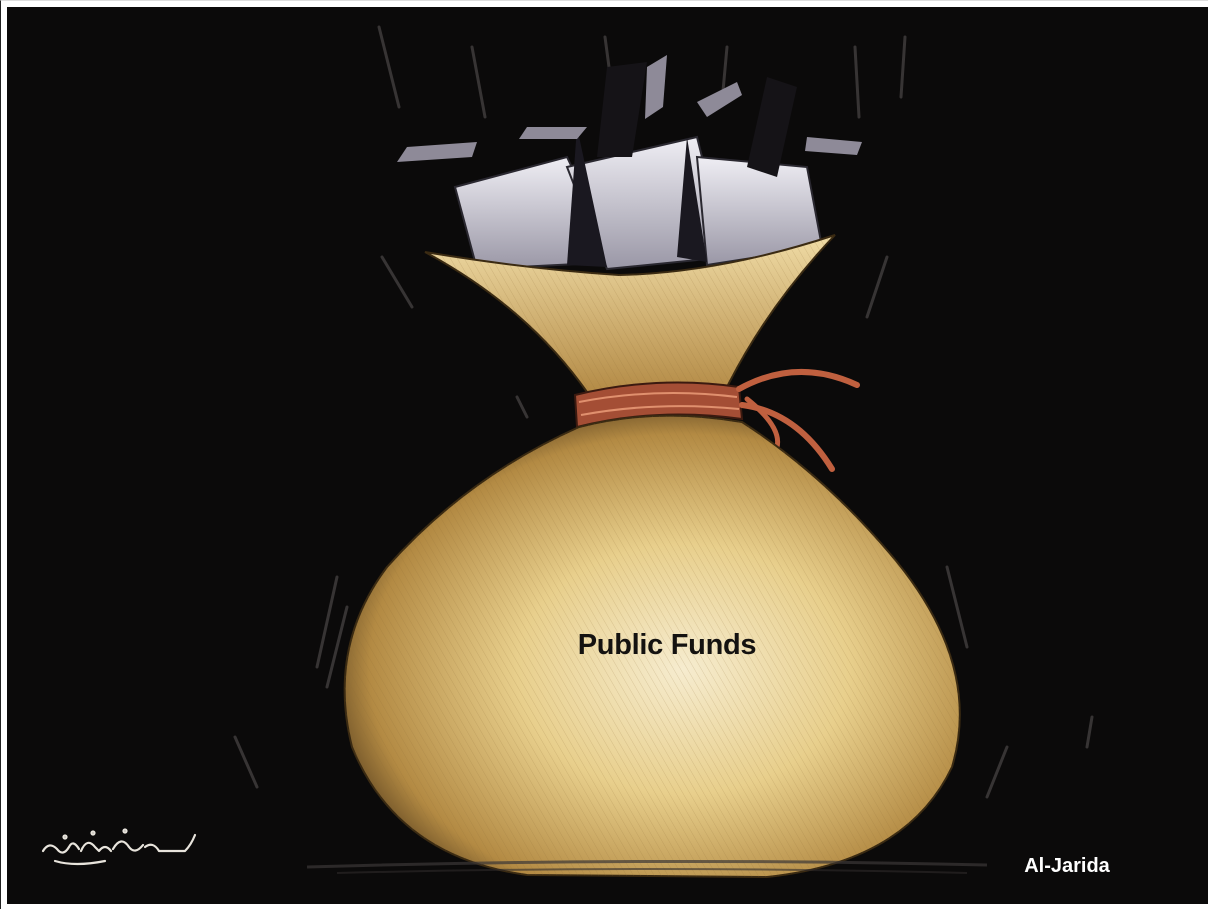  What do you see at coordinates (1067, 866) in the screenshot?
I see `publication-credit: Al-Jarida` at bounding box center [1067, 866].